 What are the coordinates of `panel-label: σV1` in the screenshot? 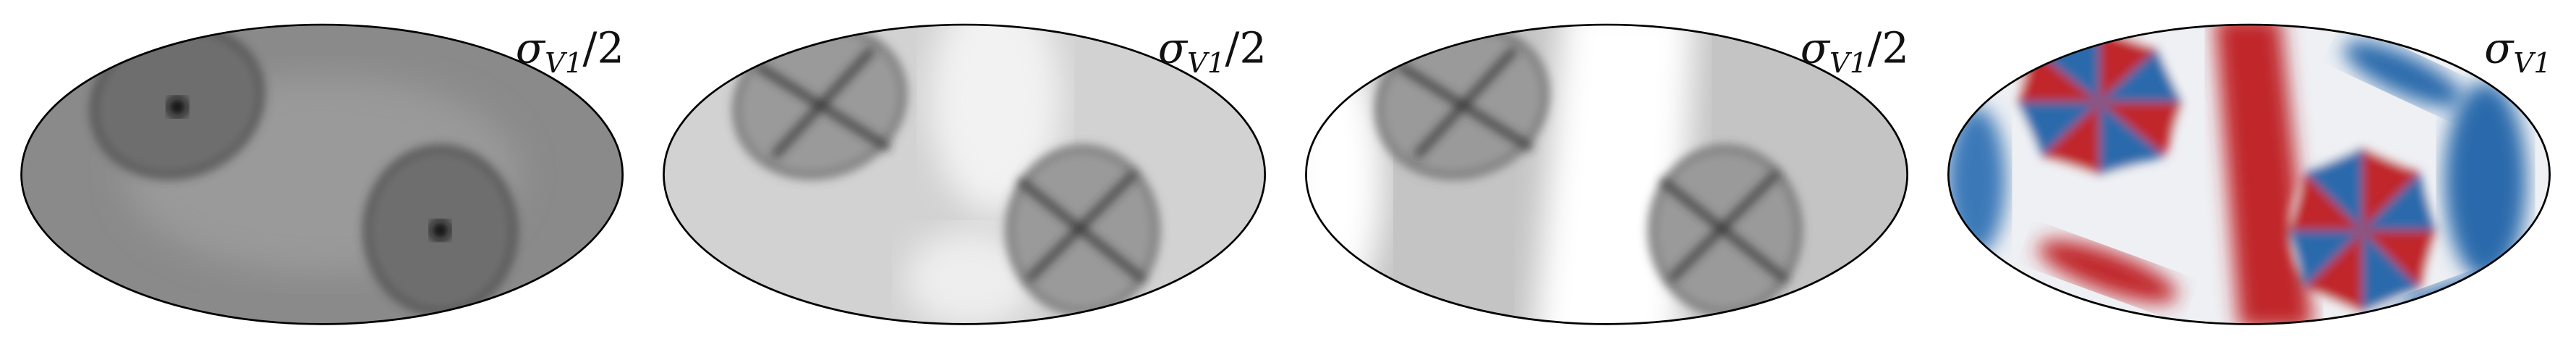 It's located at (2517, 51).